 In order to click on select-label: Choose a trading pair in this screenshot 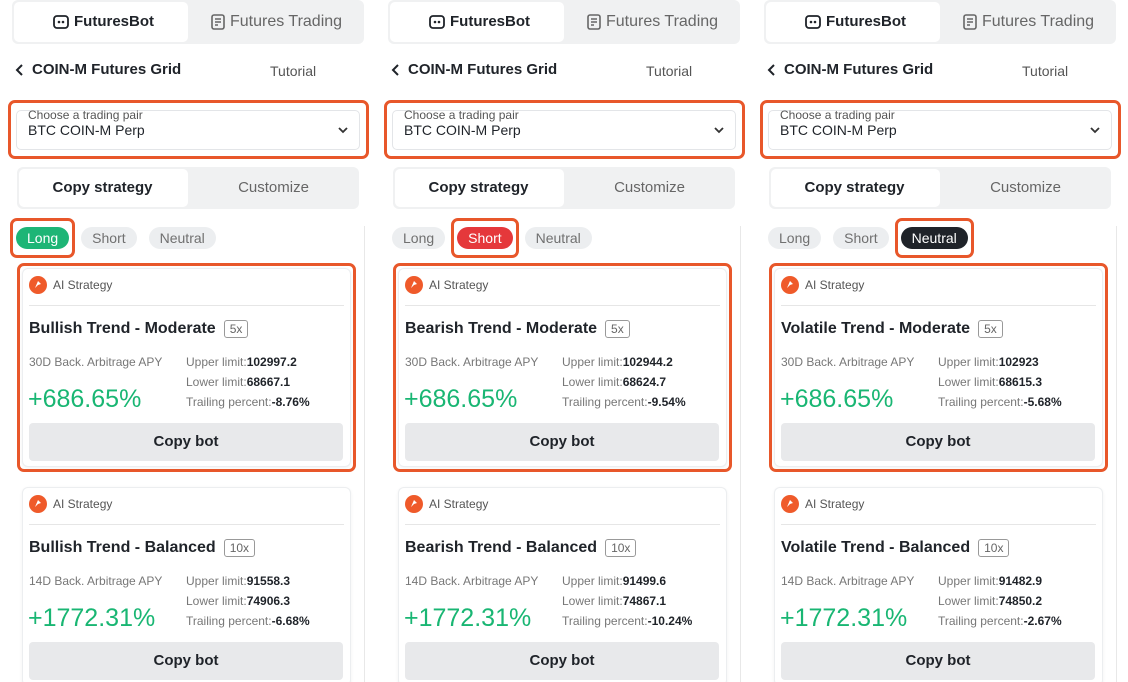, I will do `click(837, 115)`.